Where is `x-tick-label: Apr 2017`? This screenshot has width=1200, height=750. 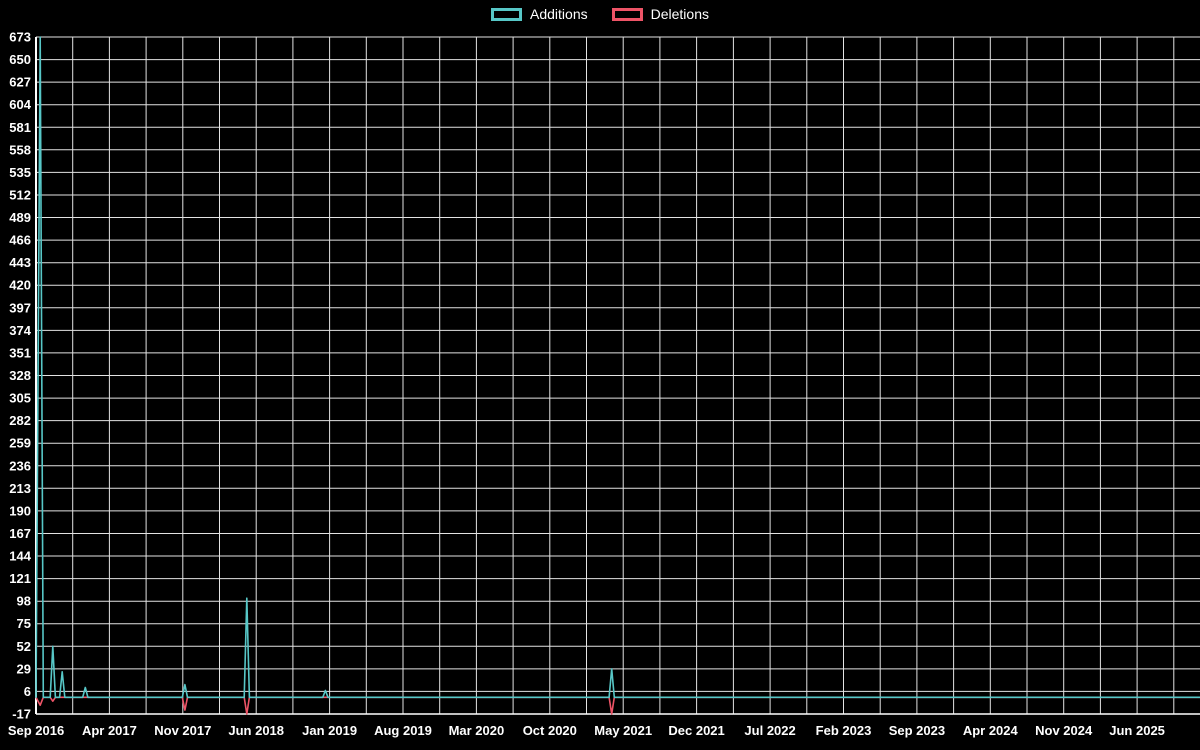
x-tick-label: Apr 2017 is located at coordinates (109, 730).